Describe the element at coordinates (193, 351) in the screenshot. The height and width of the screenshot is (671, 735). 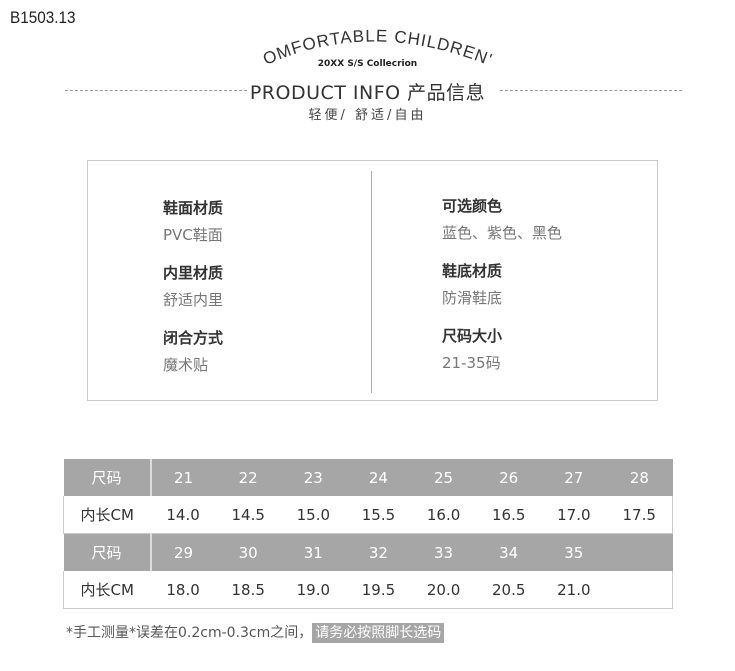
I see `info-item: 闭合方式 魔术贴` at that location.